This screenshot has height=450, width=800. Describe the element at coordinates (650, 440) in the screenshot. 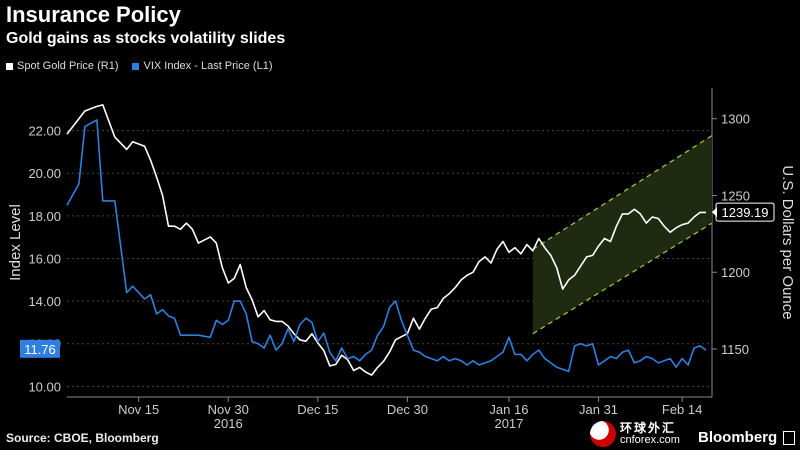

I see `watermark-en: cnforex.com` at that location.